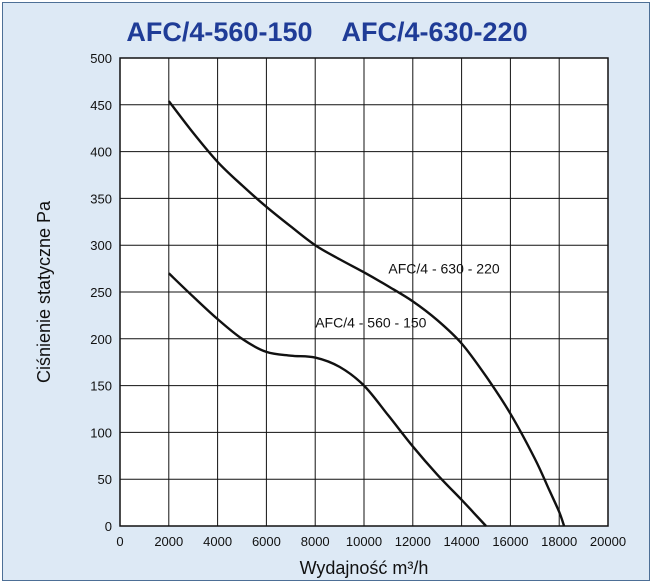  What do you see at coordinates (101, 152) in the screenshot?
I see `y-tick-label: 400` at bounding box center [101, 152].